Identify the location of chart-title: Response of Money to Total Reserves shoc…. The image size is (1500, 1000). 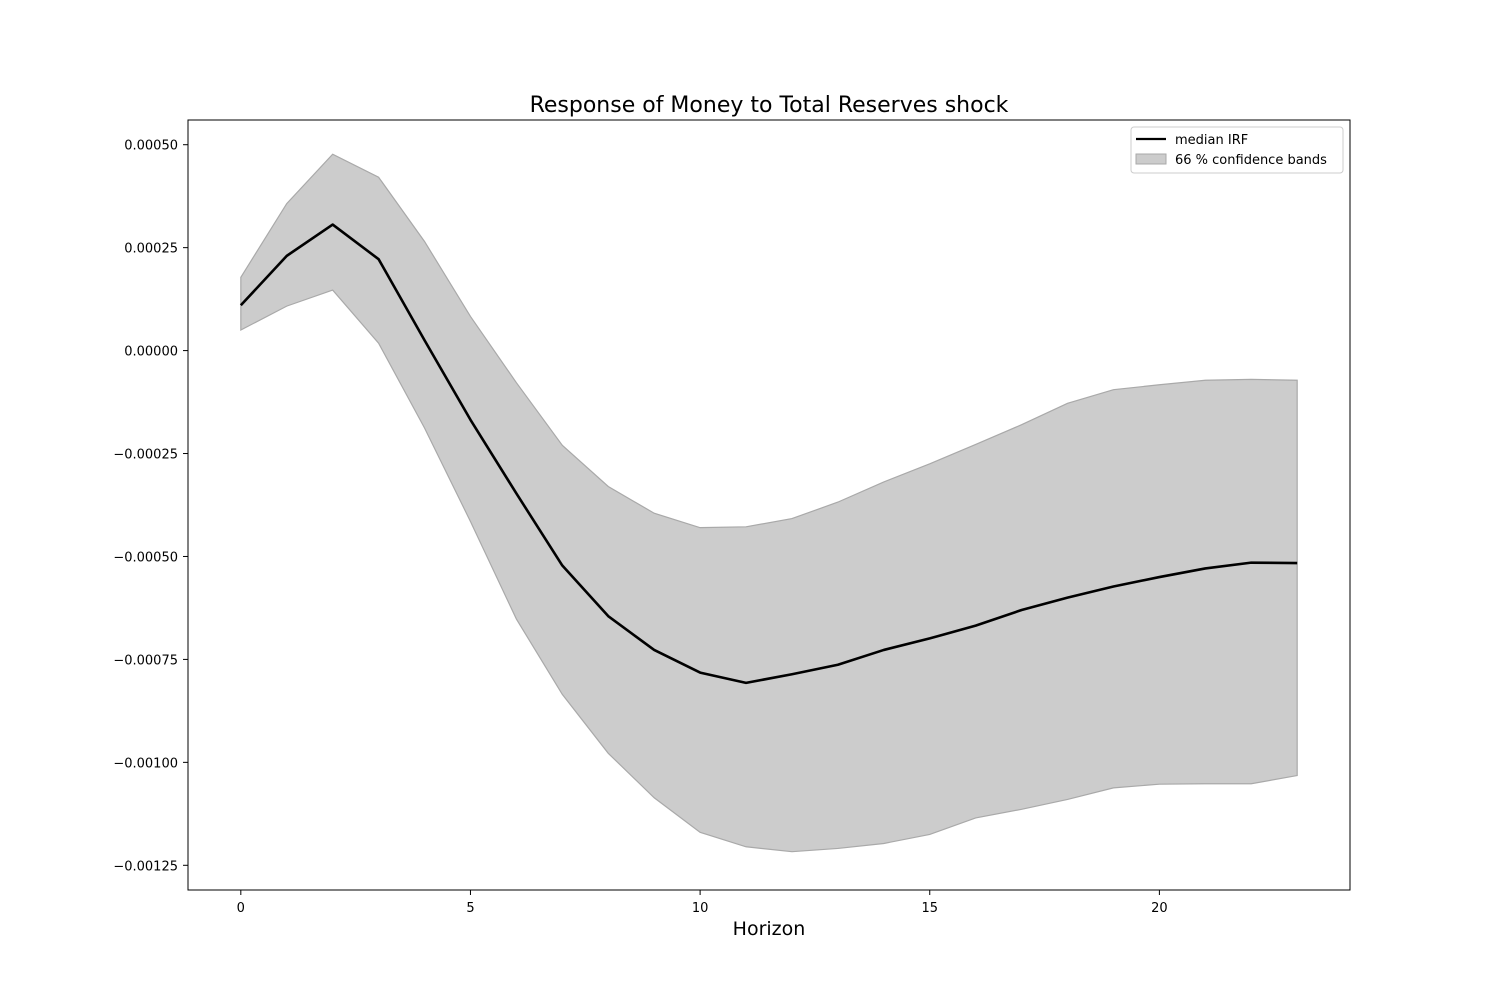
(769, 105).